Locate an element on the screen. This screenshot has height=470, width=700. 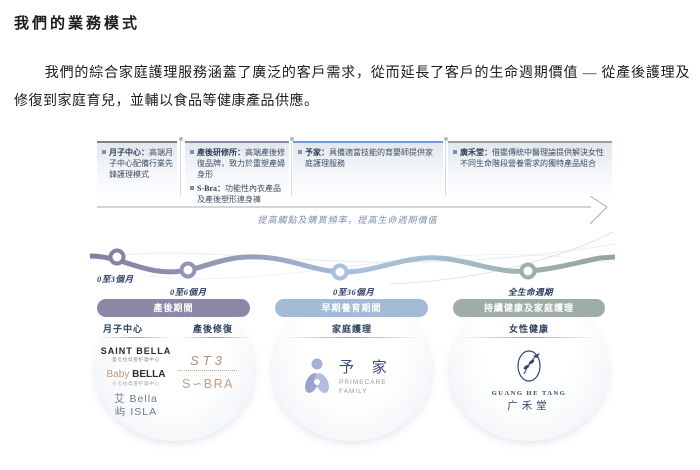
arrow-caption: 提高觸點及購買頻率，提高生命週期價值 is located at coordinates (347, 220).